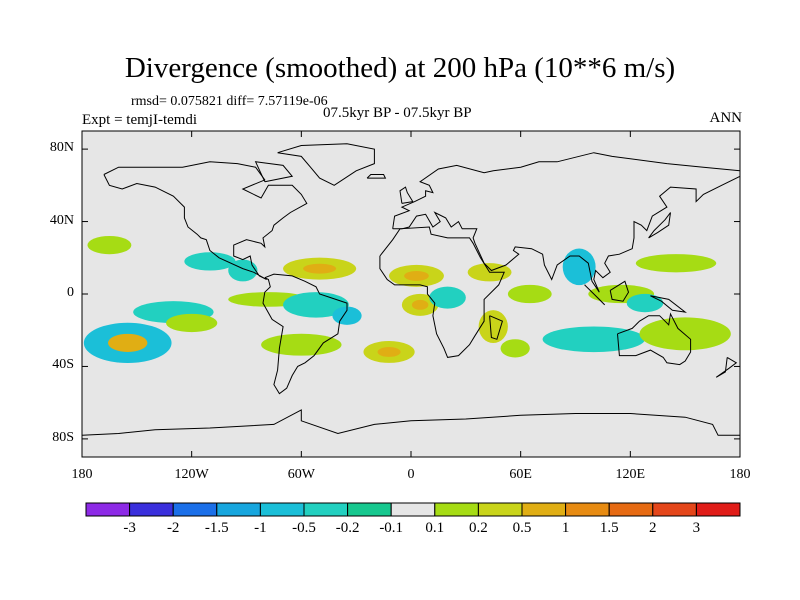  I want to click on rmsd-diff-label: rmsd= 0.075821 diff= 7.57119e-06, so click(229, 101).